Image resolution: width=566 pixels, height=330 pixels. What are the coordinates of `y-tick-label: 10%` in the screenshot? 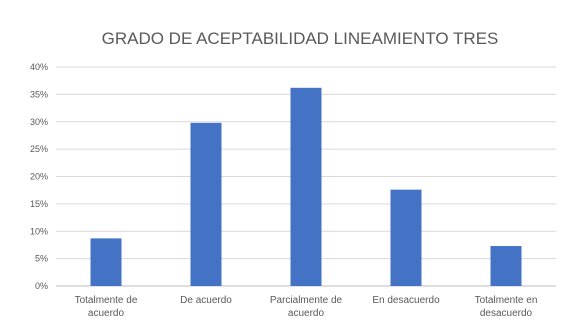 It's located at (39, 231).